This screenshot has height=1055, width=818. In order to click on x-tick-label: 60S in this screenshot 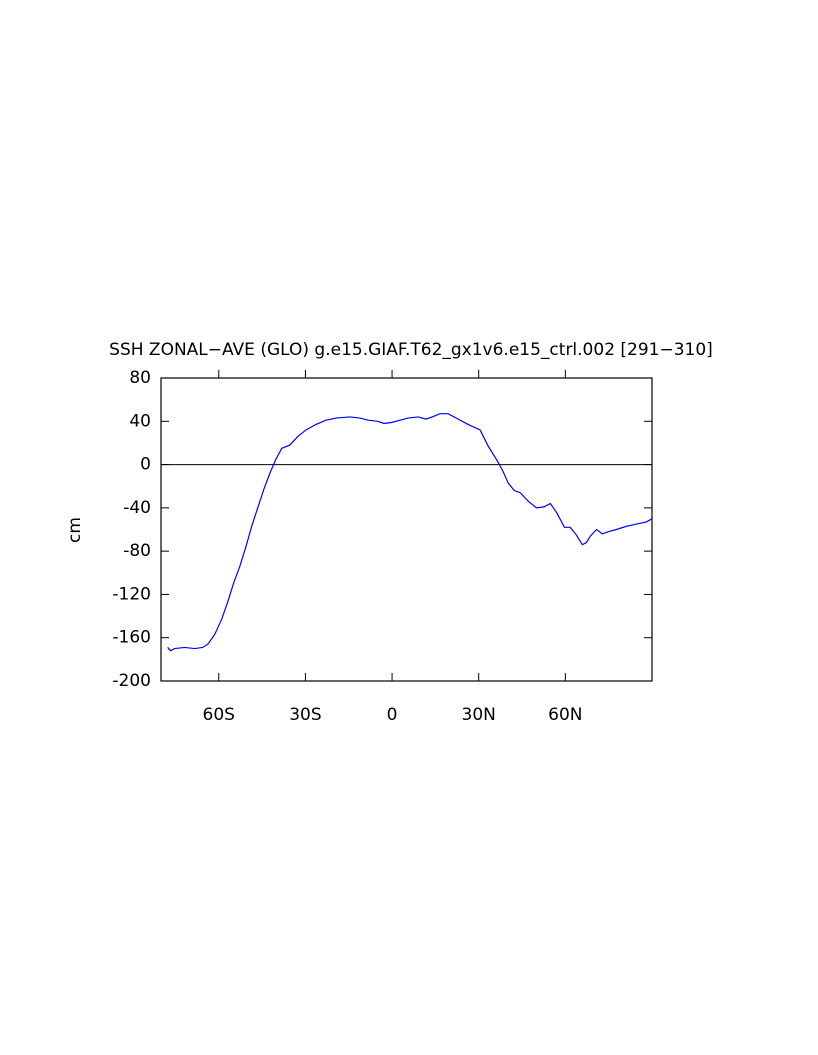, I will do `click(219, 715)`.